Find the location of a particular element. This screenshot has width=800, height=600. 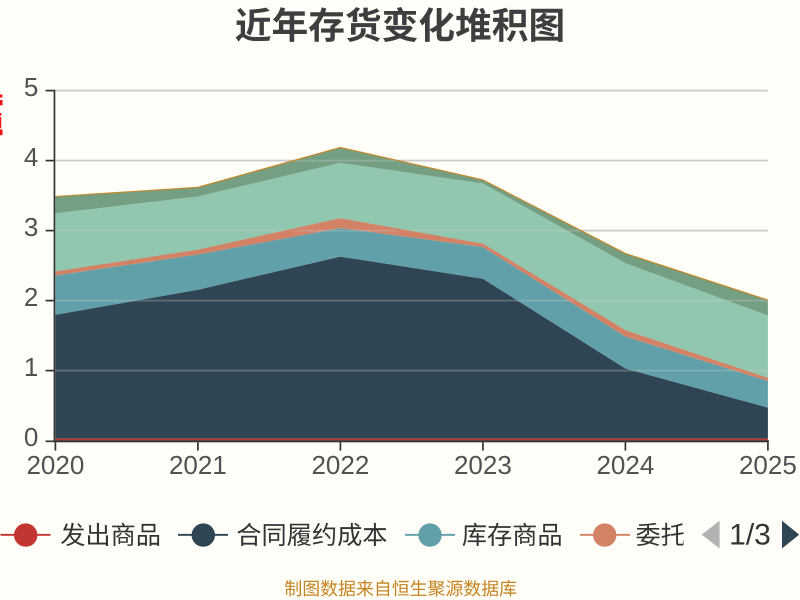

svg-text: 5 is located at coordinates (31, 87).